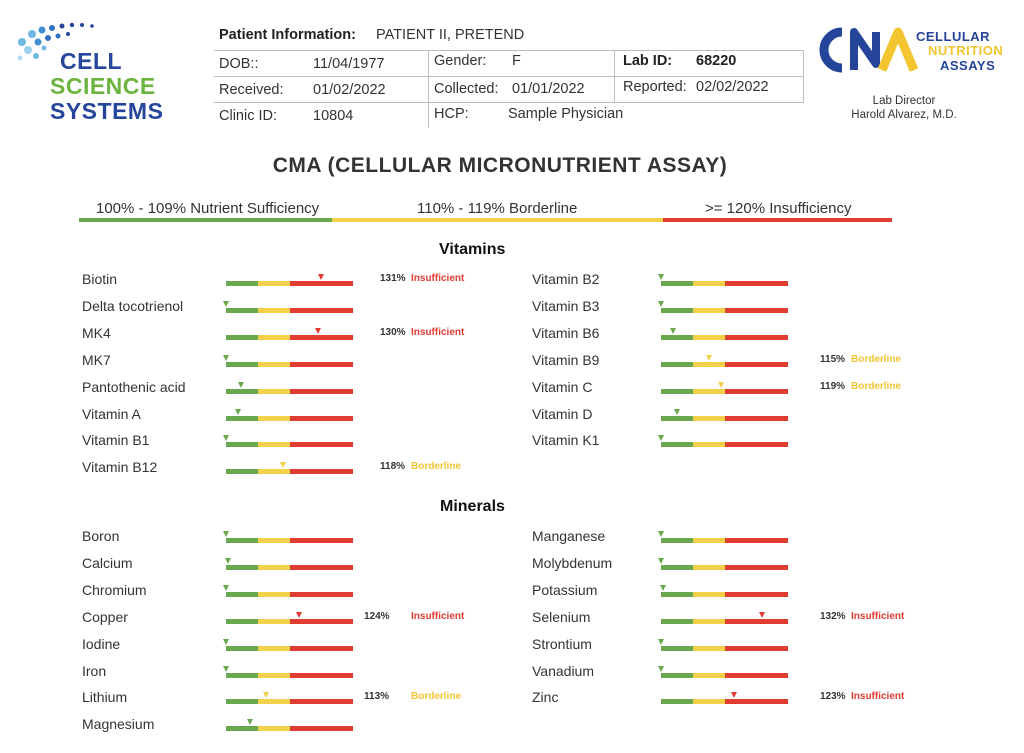 Image resolution: width=1024 pixels, height=753 pixels. I want to click on lab-id-value: 68220, so click(716, 61).